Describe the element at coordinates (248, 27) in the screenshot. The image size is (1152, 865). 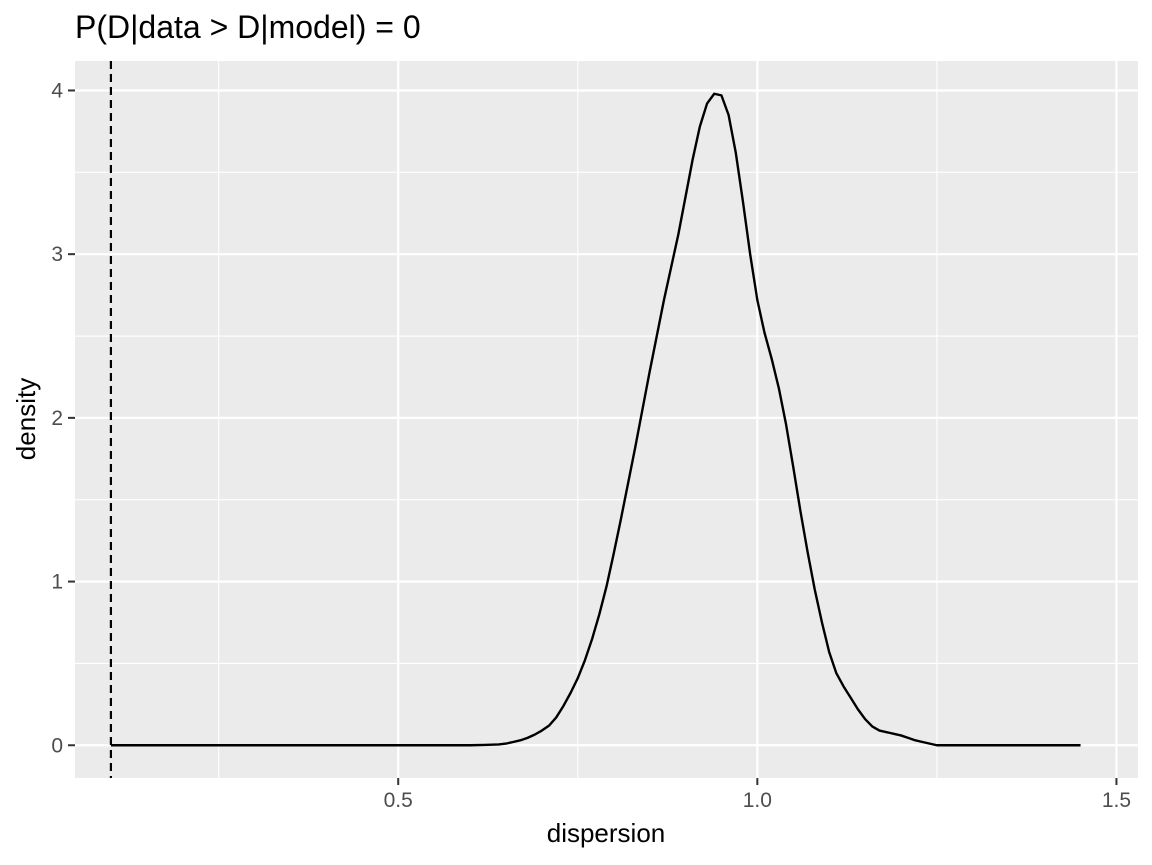
I see `chart-title: P(D|data > D|model) = 0` at that location.